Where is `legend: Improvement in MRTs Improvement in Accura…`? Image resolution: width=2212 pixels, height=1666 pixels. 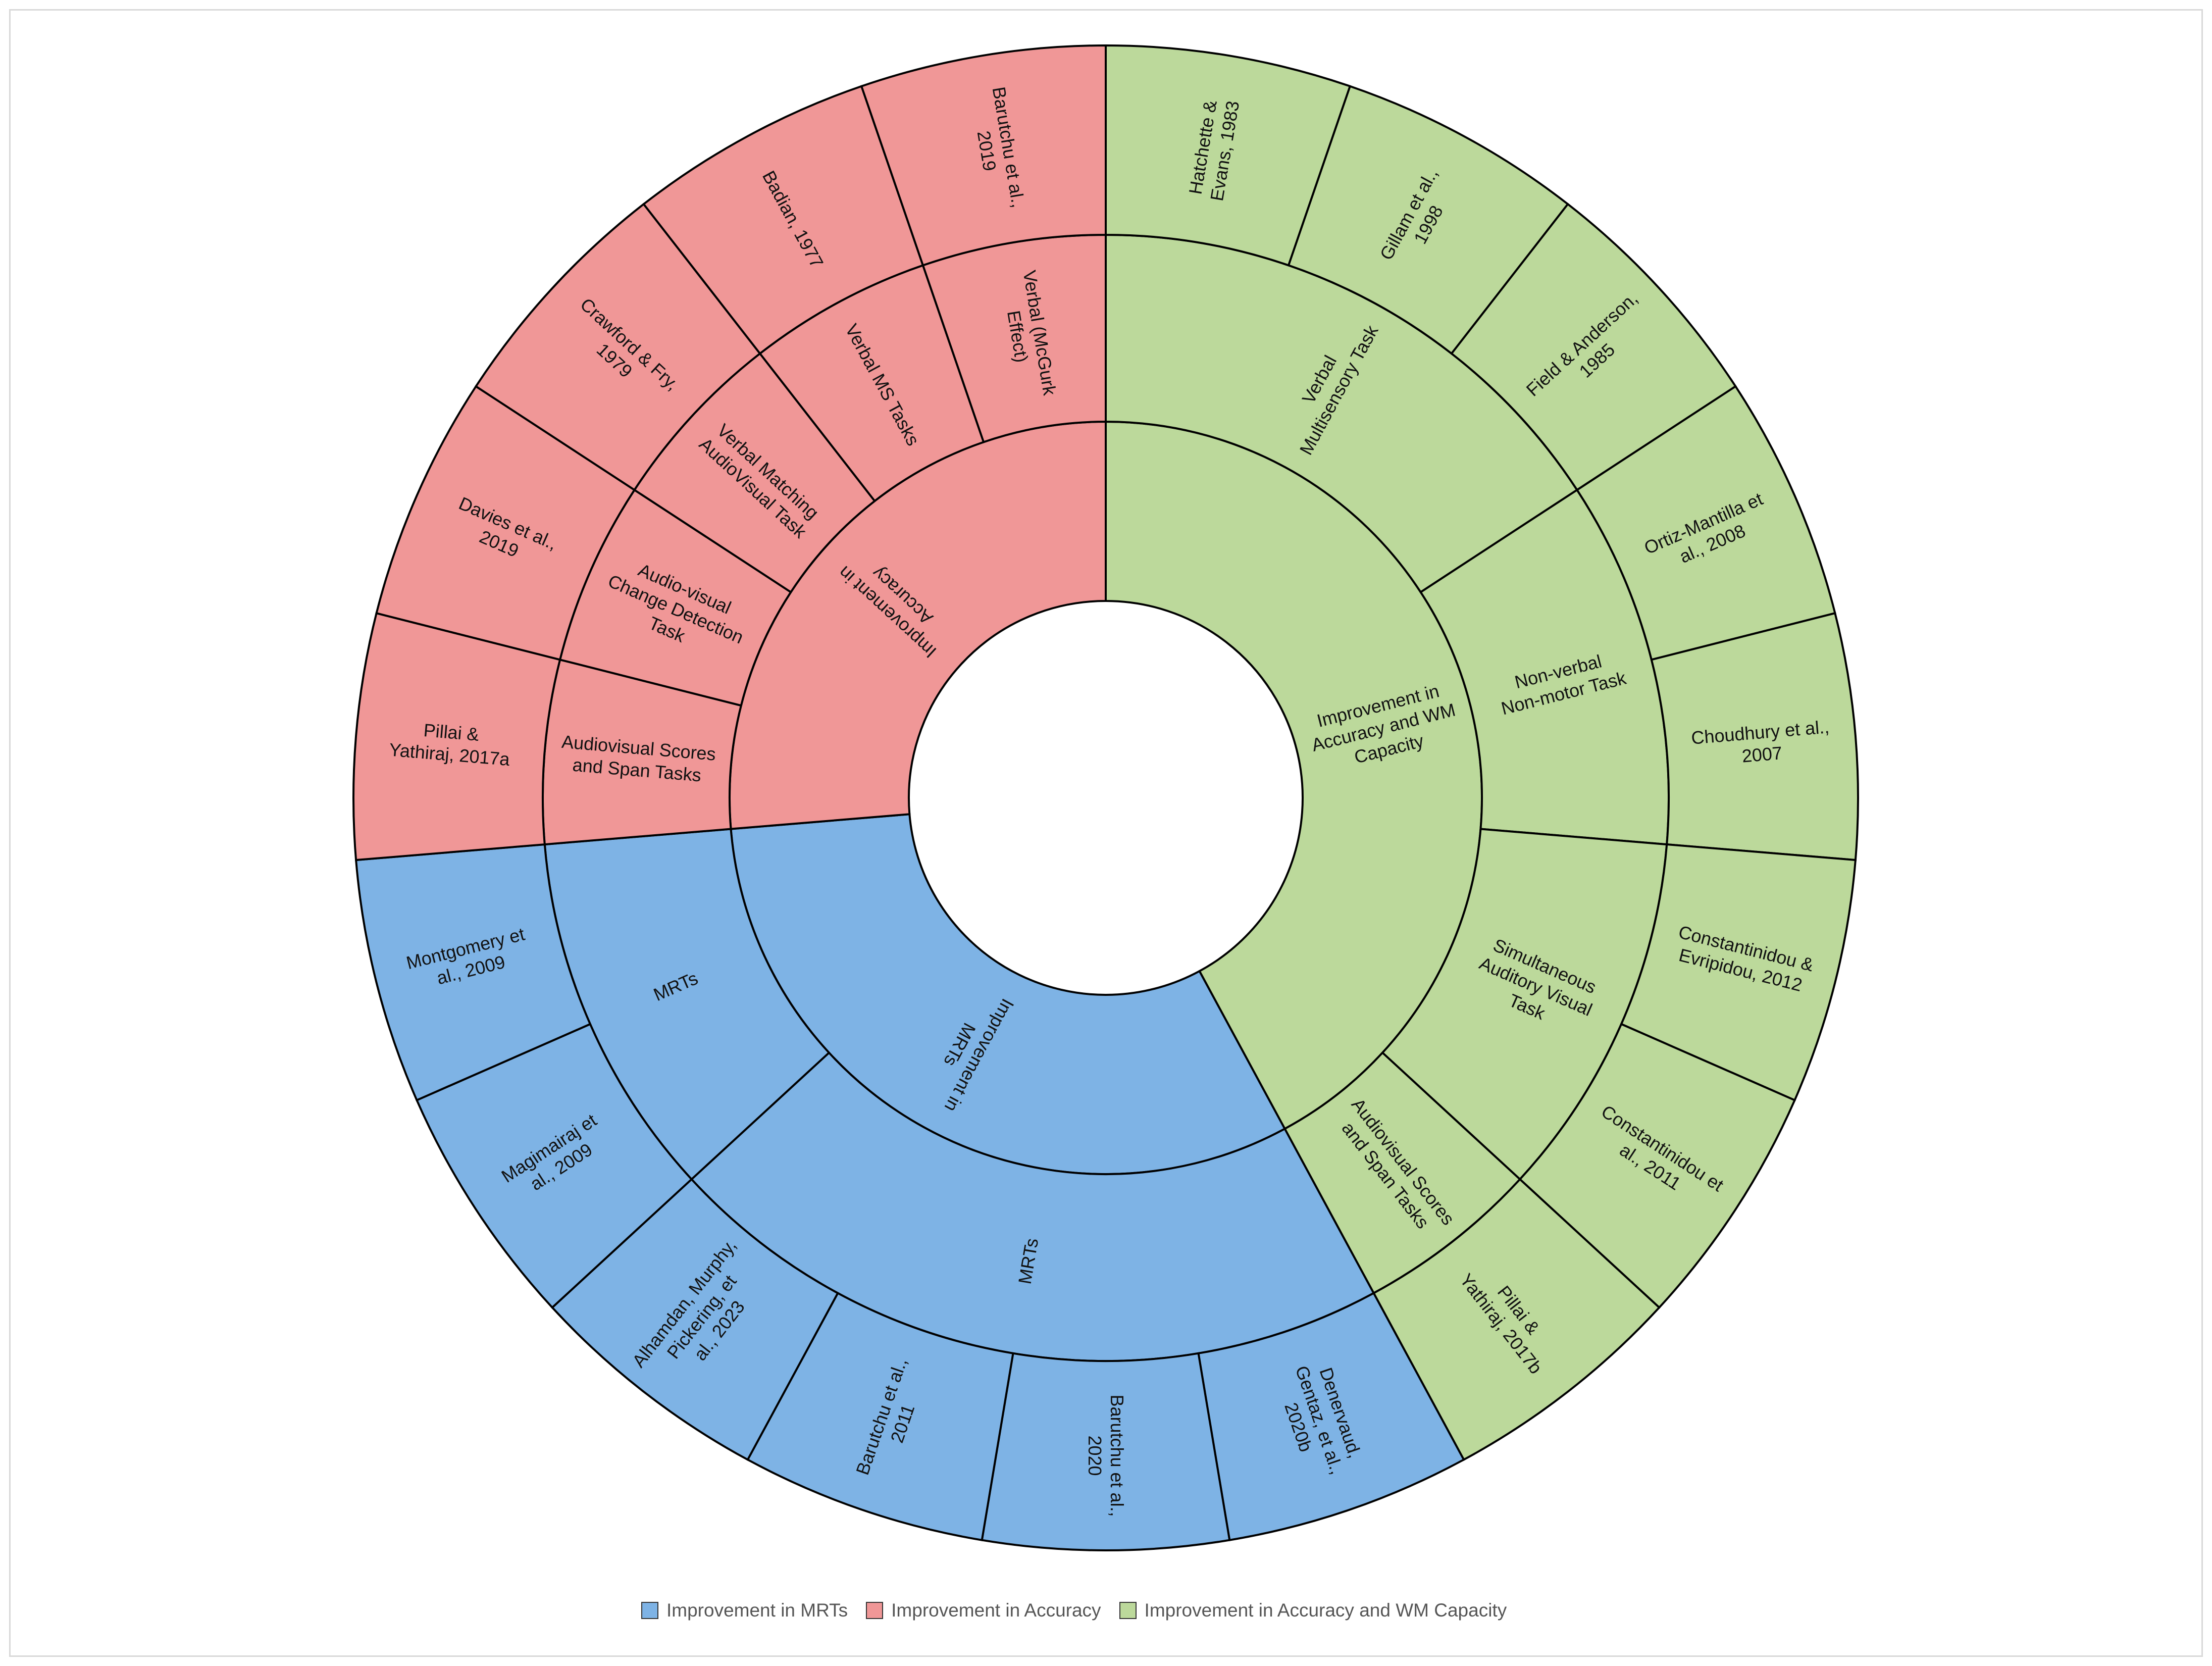
legend: Improvement in MRTs Improvement in Accura… is located at coordinates (1083, 1610).